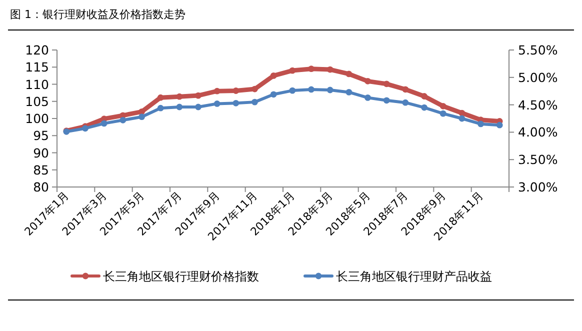  I want to click on y-tick-label: 105, so click(37, 101).